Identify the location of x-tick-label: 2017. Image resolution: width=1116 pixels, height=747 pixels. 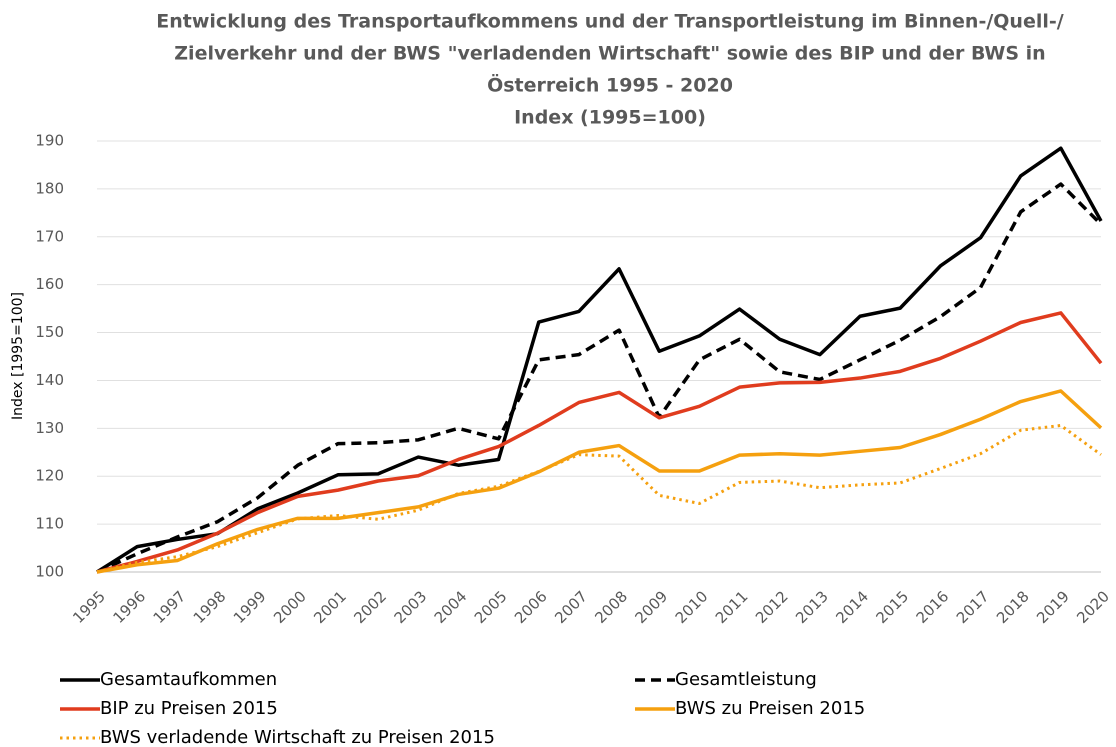
(973, 607).